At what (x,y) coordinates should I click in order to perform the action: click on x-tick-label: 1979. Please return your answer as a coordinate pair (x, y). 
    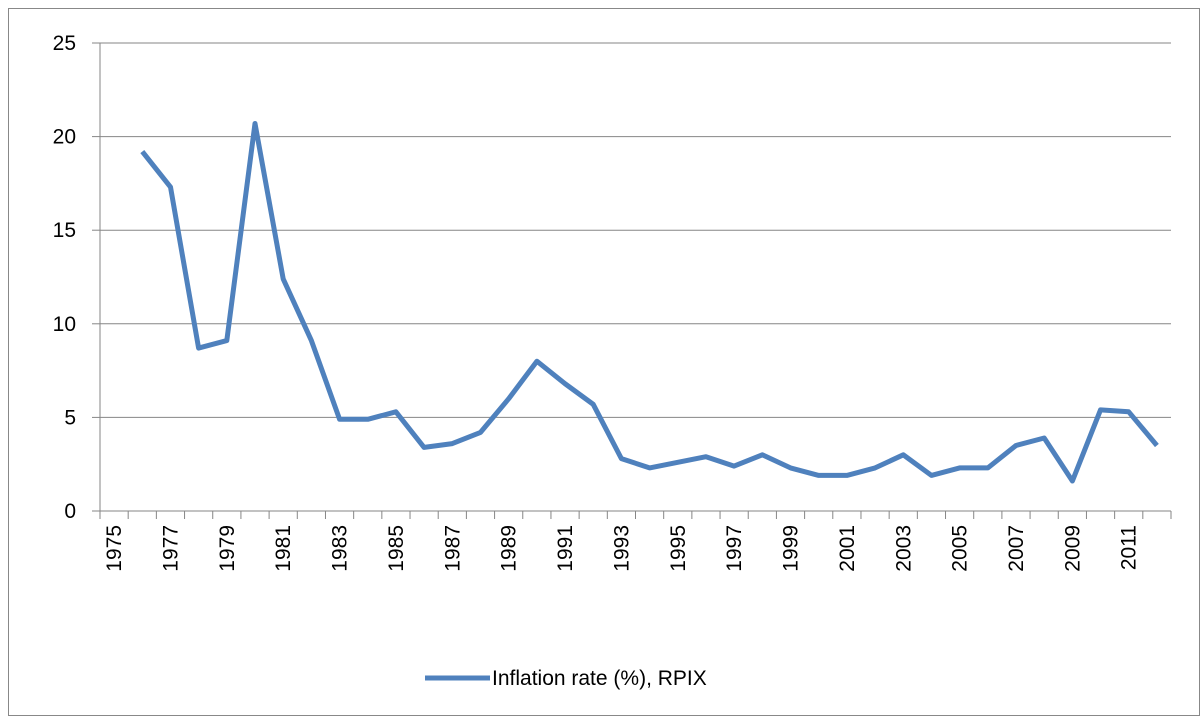
    Looking at the image, I should click on (227, 548).